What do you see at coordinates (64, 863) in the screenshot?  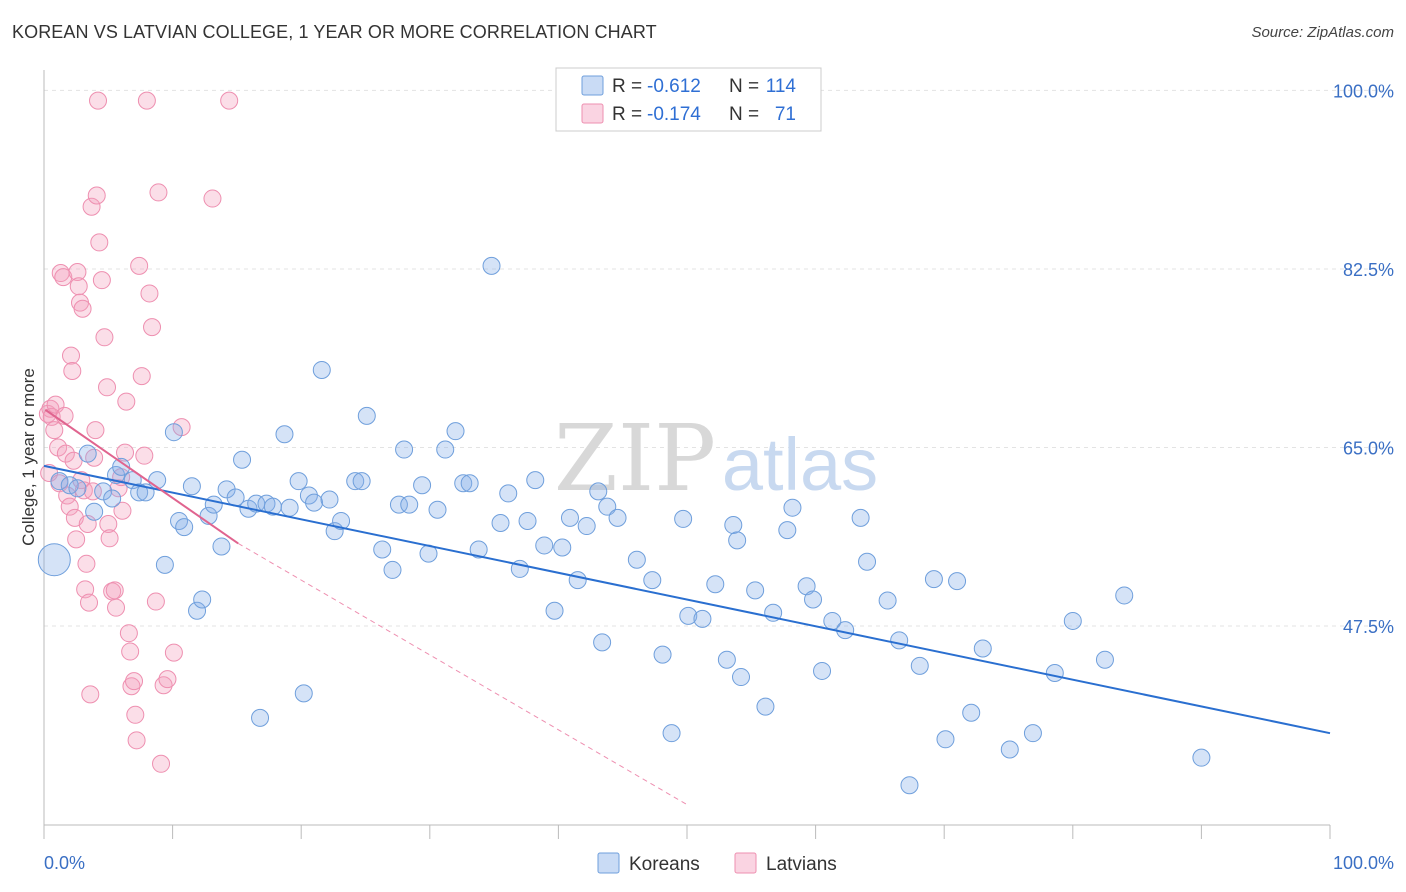 I see `x-tick-label-min: 0.0%` at bounding box center [64, 863].